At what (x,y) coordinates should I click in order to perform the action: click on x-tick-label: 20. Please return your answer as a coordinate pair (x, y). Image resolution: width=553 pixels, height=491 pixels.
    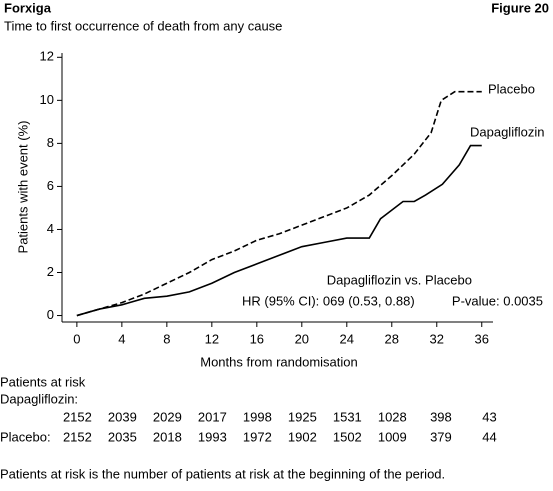
    Looking at the image, I should click on (302, 338).